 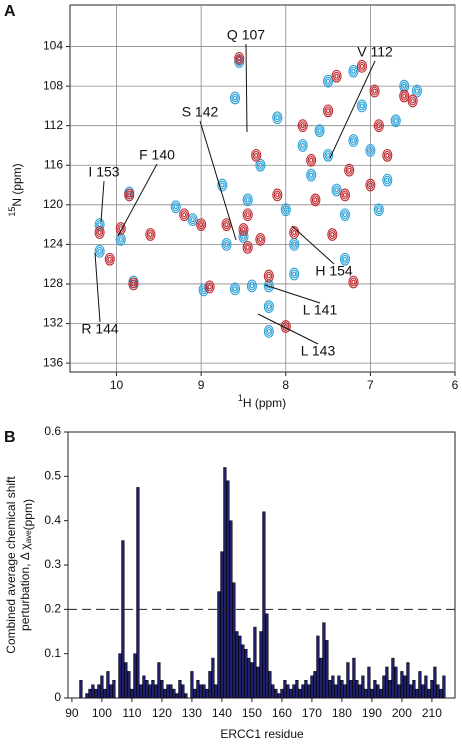 I want to click on annotation: L 143, so click(x=318, y=351).